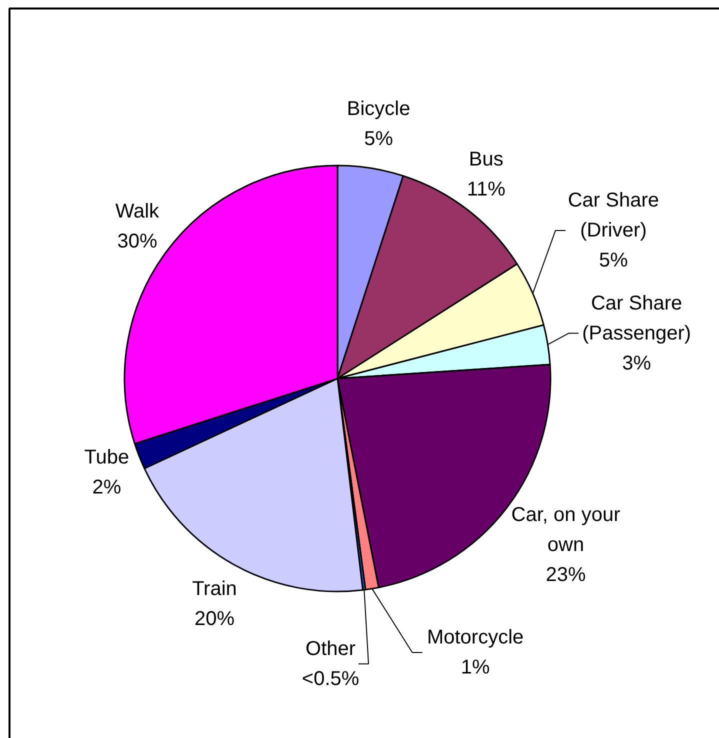  What do you see at coordinates (137, 211) in the screenshot?
I see `slice-label: Walk` at bounding box center [137, 211].